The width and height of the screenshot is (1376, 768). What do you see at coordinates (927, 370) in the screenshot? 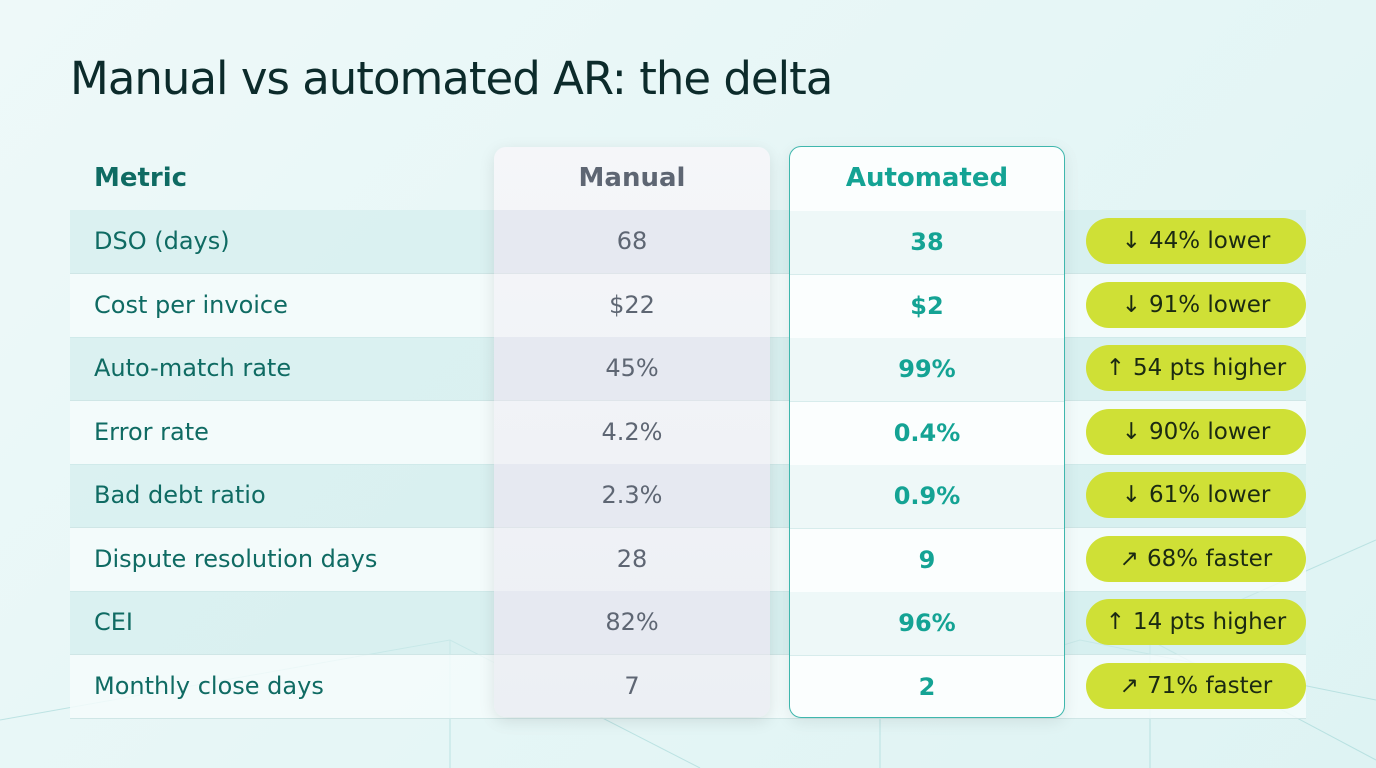
I see `automated-value: 99%` at bounding box center [927, 370].